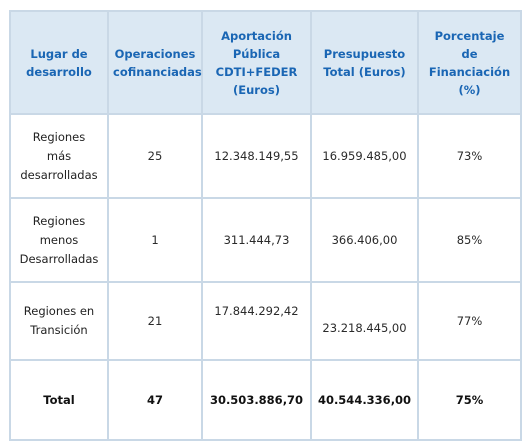  What do you see at coordinates (469, 400) in the screenshot?
I see `total-percentage-cell: 75%` at bounding box center [469, 400].